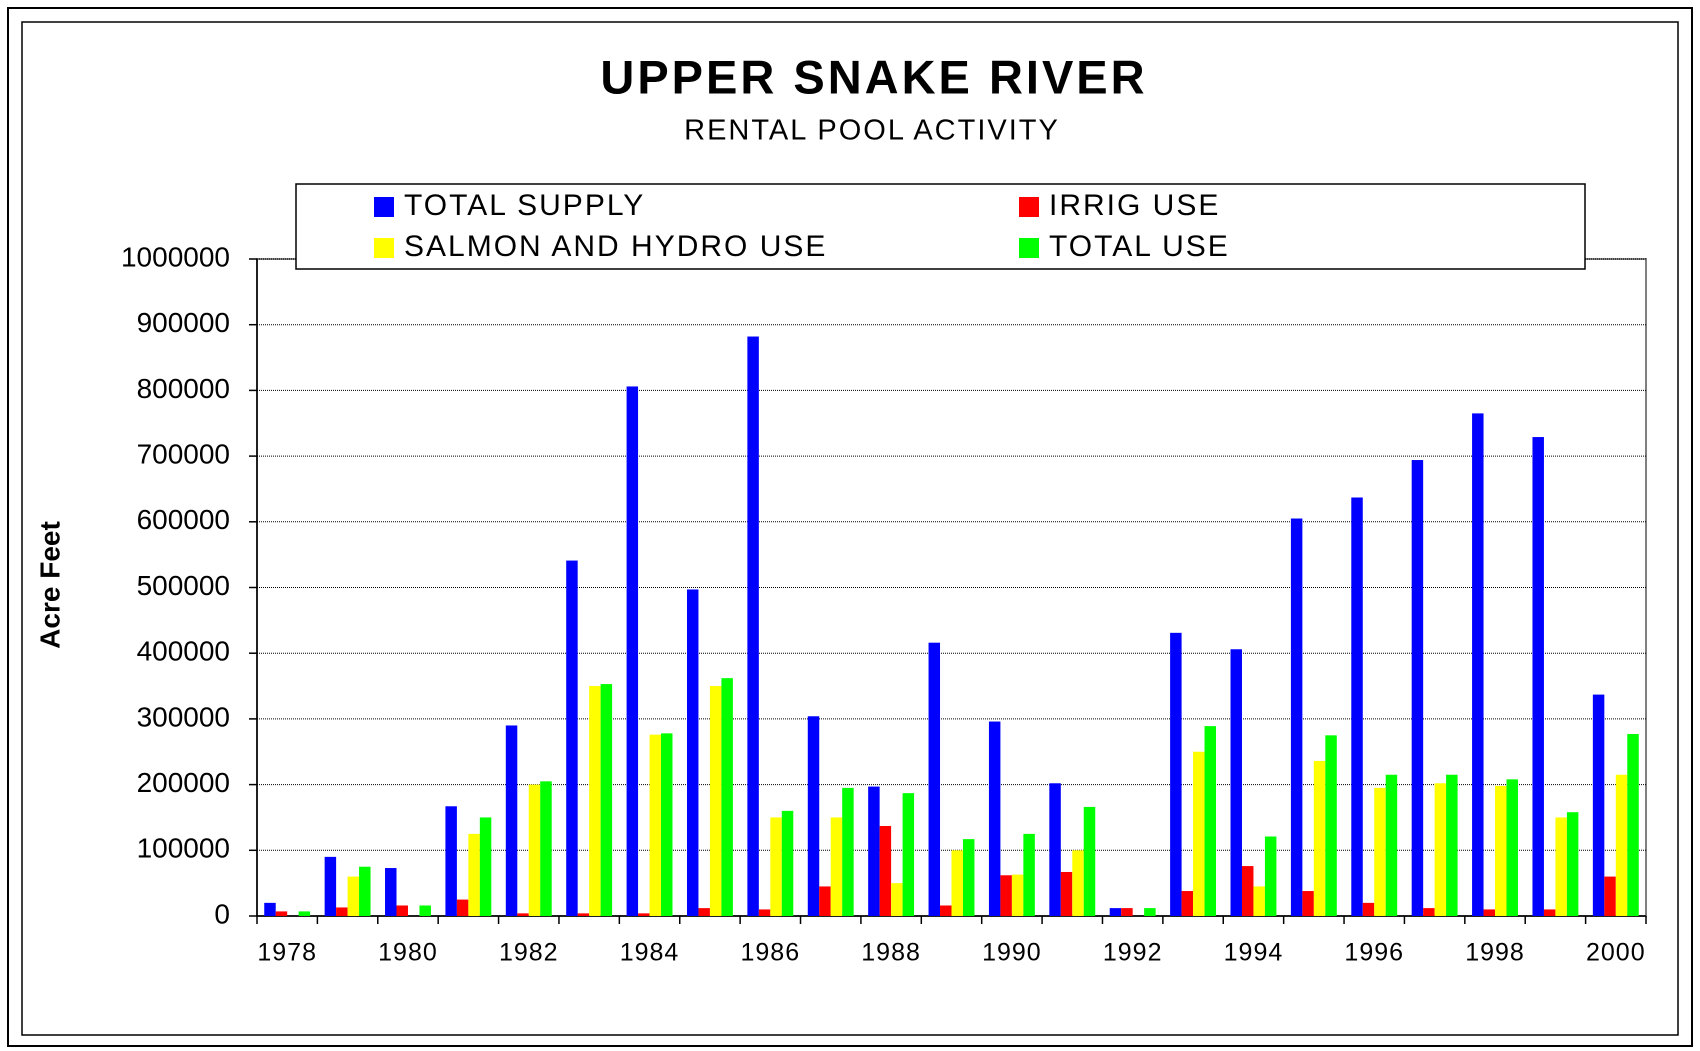 Image resolution: width=1700 pixels, height=1051 pixels. I want to click on x-tick-label: 1986, so click(771, 953).